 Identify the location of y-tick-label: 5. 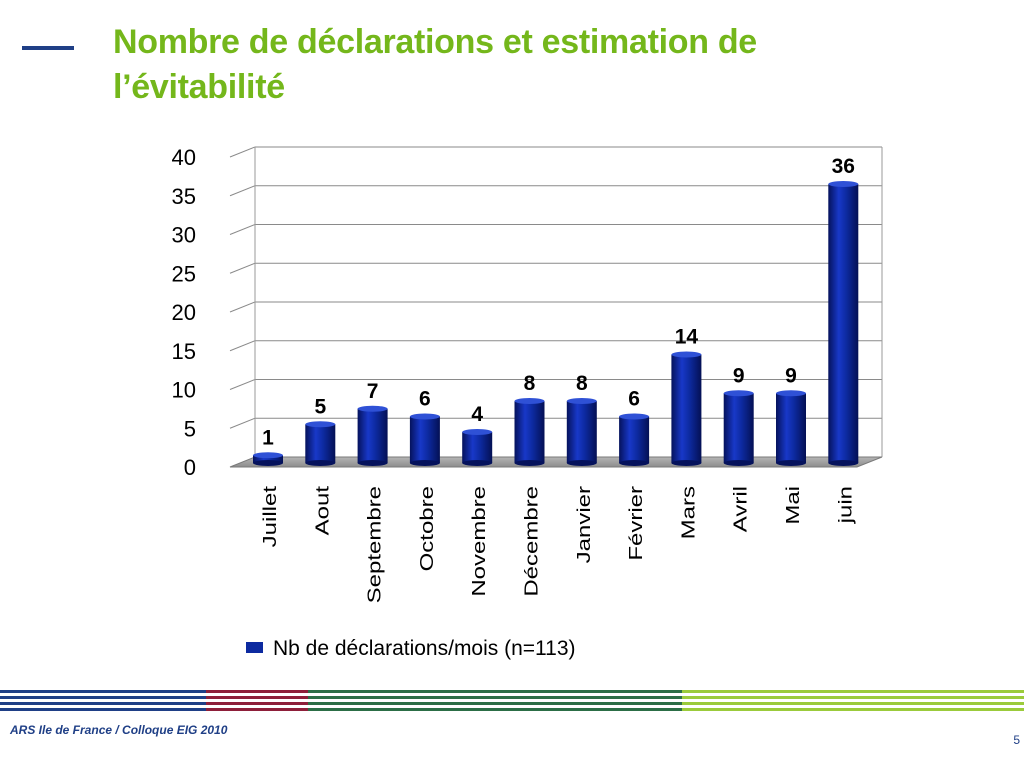
(190, 428).